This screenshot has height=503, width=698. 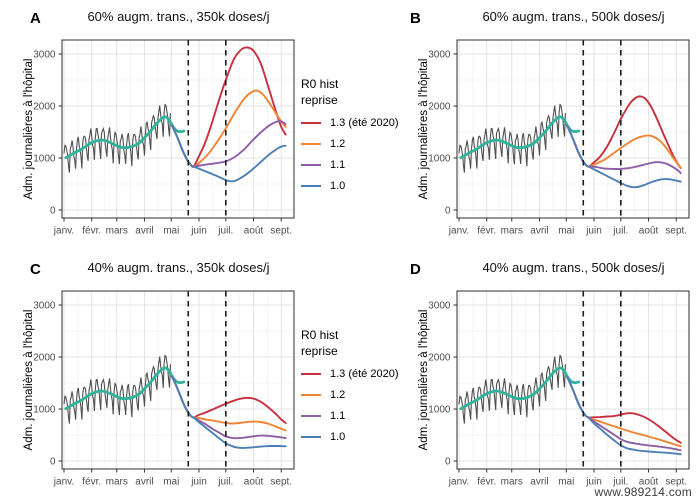 I want to click on panel-letter-a: A, so click(x=35, y=18).